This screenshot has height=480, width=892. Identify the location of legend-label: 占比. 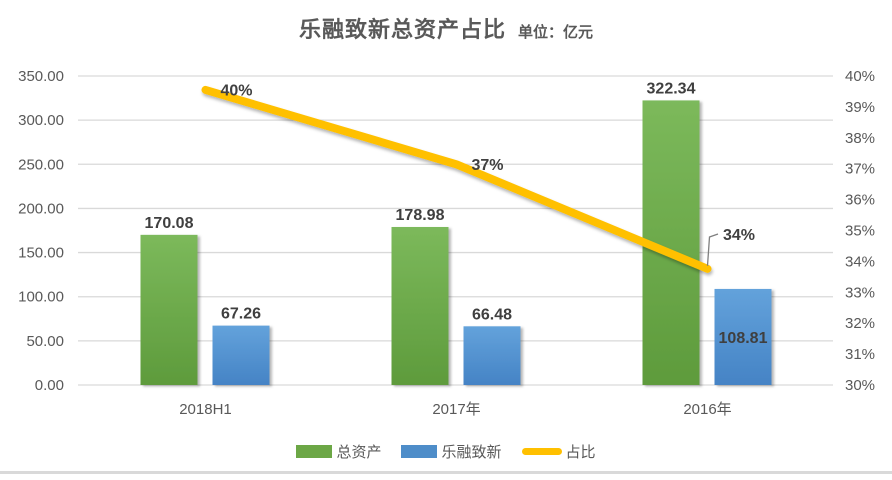
(580, 452).